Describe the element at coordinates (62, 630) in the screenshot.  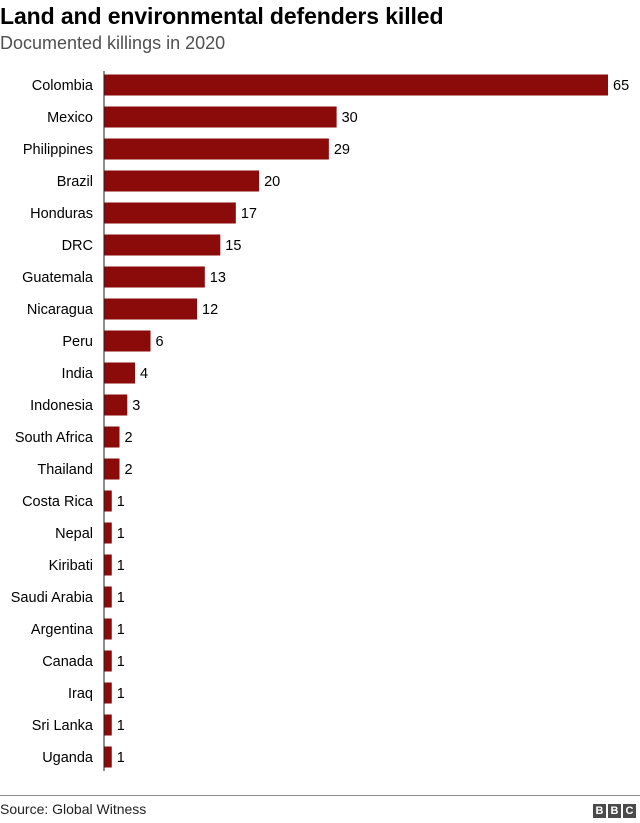
I see `category-label: Argentina` at that location.